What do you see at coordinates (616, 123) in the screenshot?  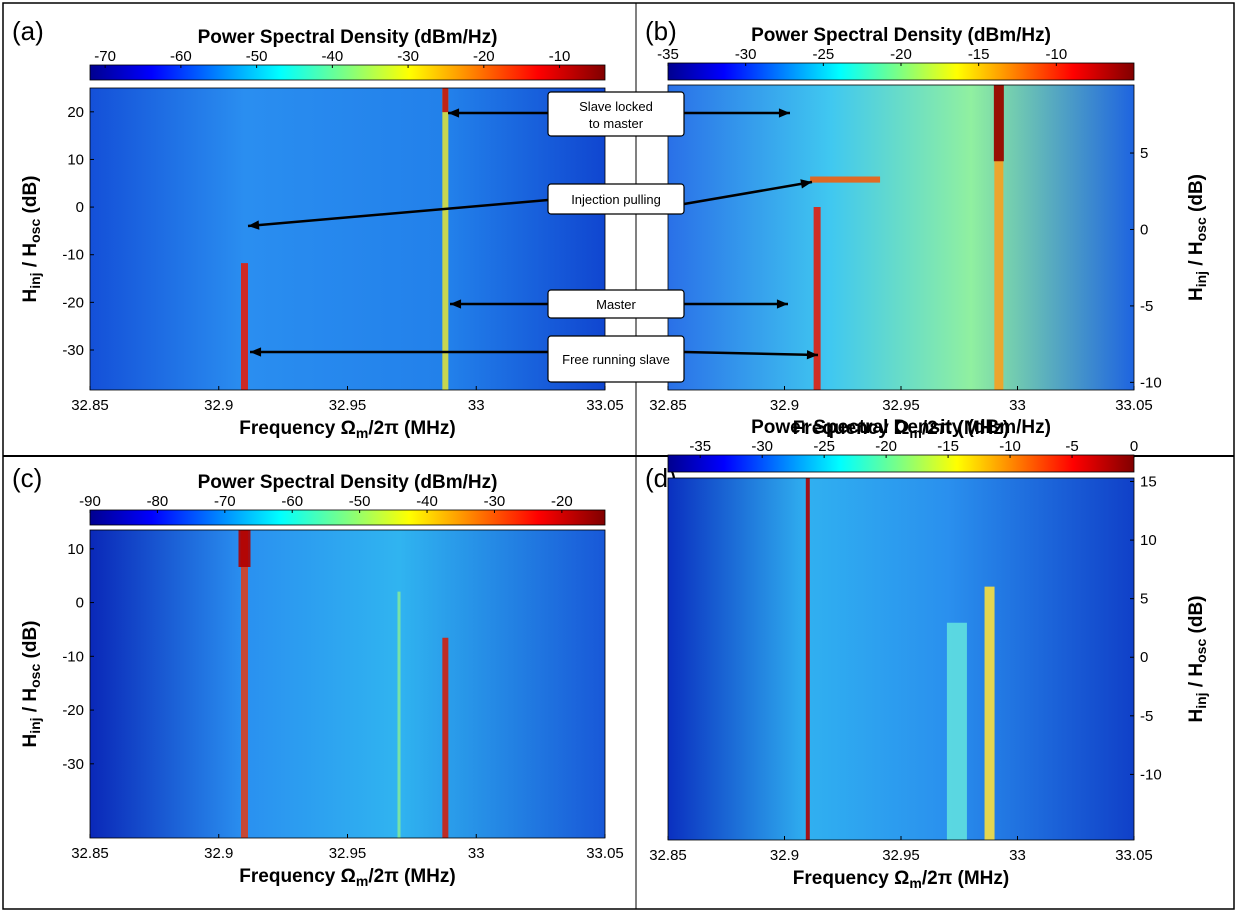 I see `annotation-line: to master` at bounding box center [616, 123].